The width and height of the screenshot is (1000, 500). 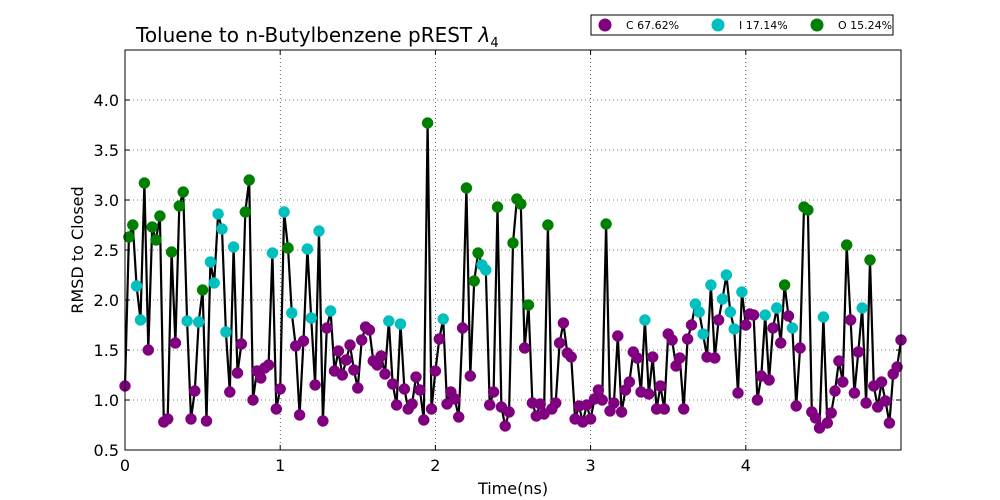 I want to click on x-tick-label: 4, so click(x=746, y=465).